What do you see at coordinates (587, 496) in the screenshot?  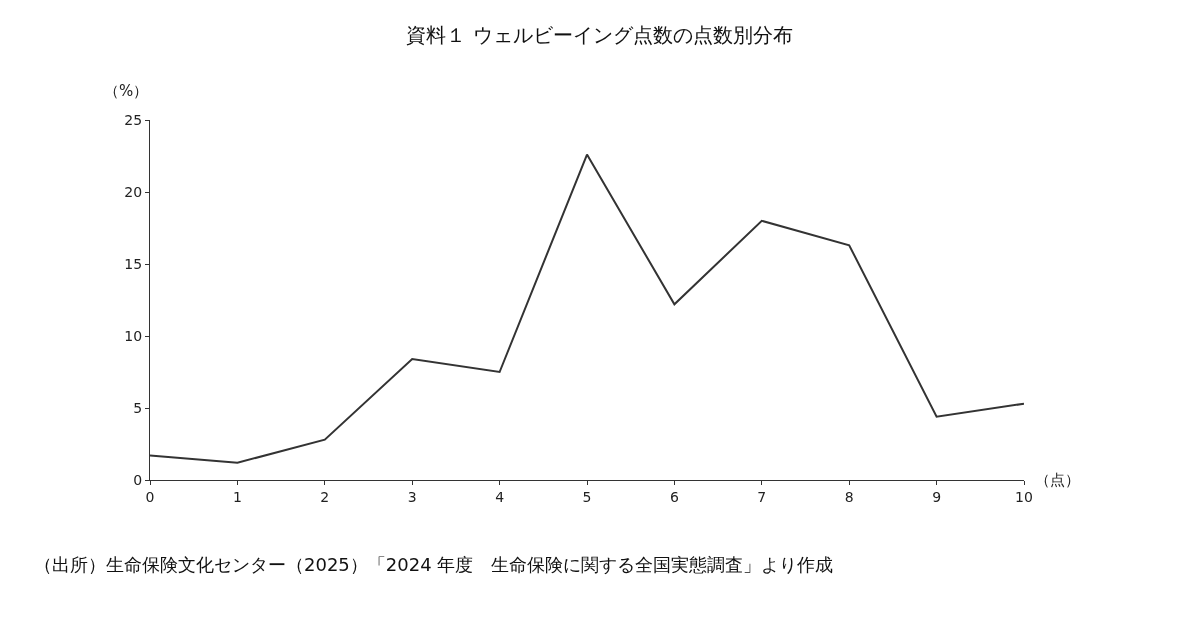 I see `x-tick-label: 5` at bounding box center [587, 496].